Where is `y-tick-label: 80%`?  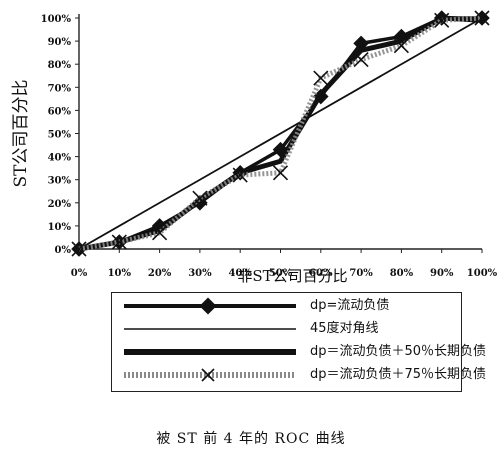 y-tick-label: 80% is located at coordinates (60, 65).